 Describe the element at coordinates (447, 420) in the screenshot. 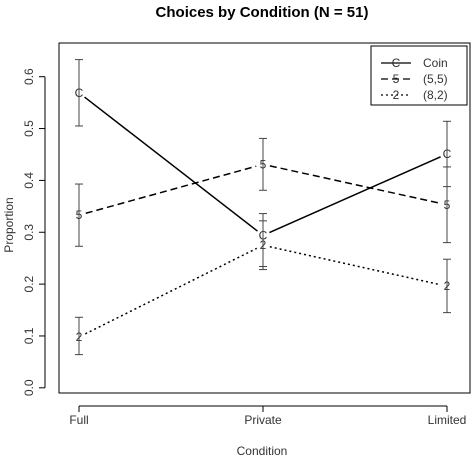

I see `x-tick-label: Limited` at that location.